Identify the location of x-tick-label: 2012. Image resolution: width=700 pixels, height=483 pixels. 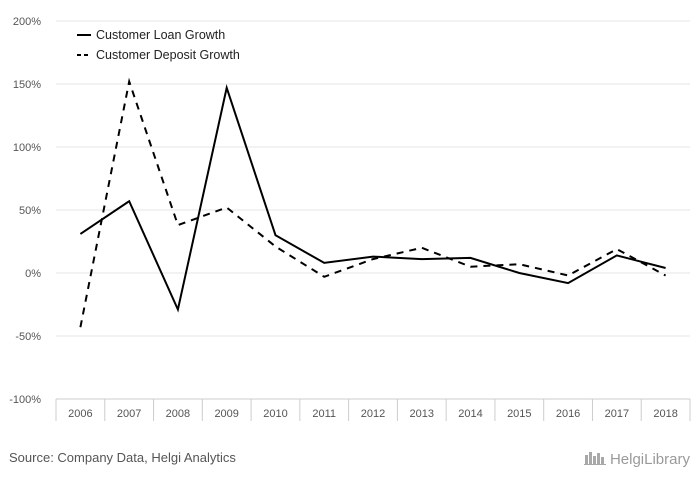
(373, 414).